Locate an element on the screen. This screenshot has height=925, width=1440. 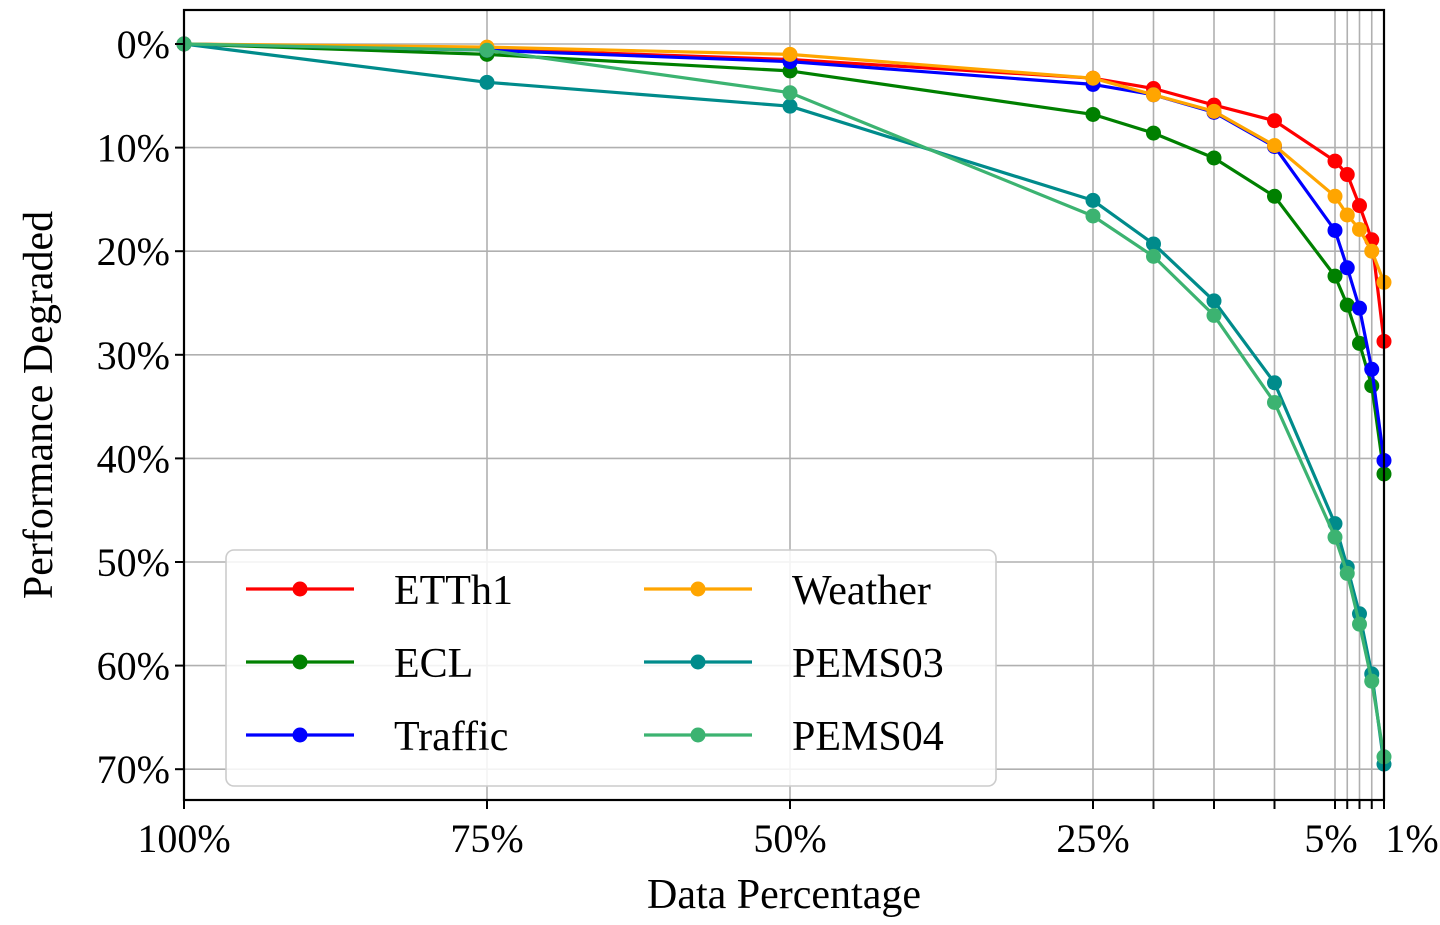
y-tick-label: 20% is located at coordinates (133, 251).